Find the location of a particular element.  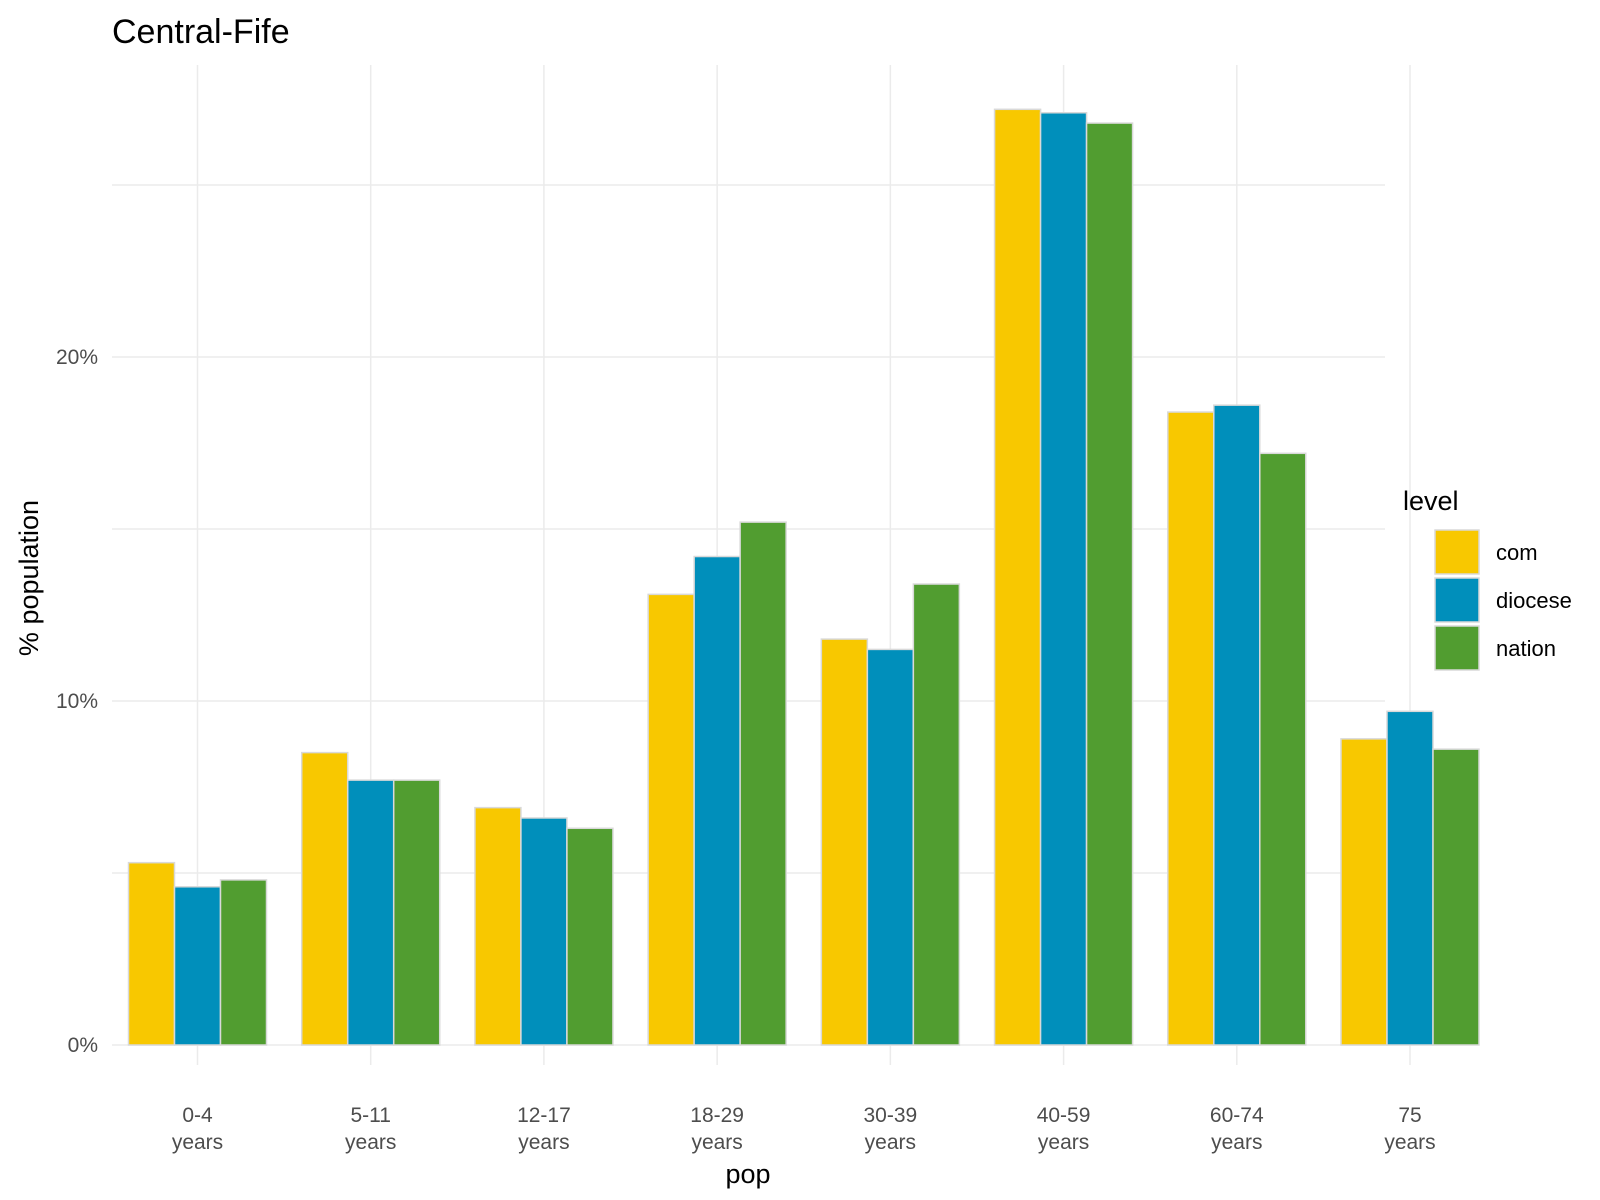

legend-key-com is located at coordinates (1457, 552).